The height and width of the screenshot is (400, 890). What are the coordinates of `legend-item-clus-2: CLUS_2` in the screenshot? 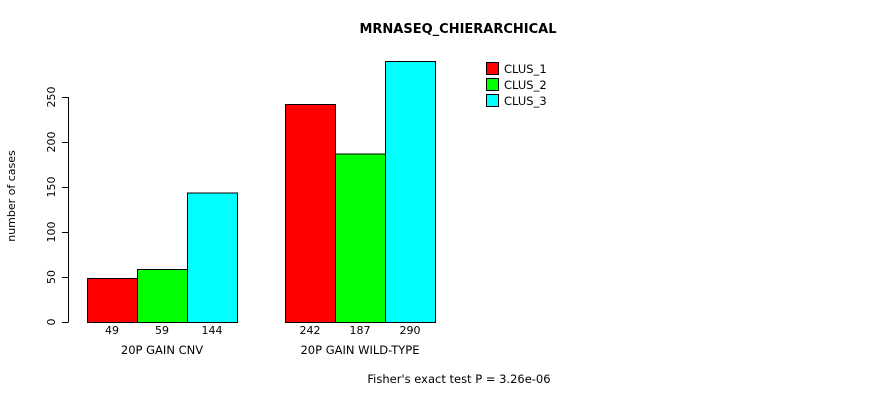 It's located at (516, 85).